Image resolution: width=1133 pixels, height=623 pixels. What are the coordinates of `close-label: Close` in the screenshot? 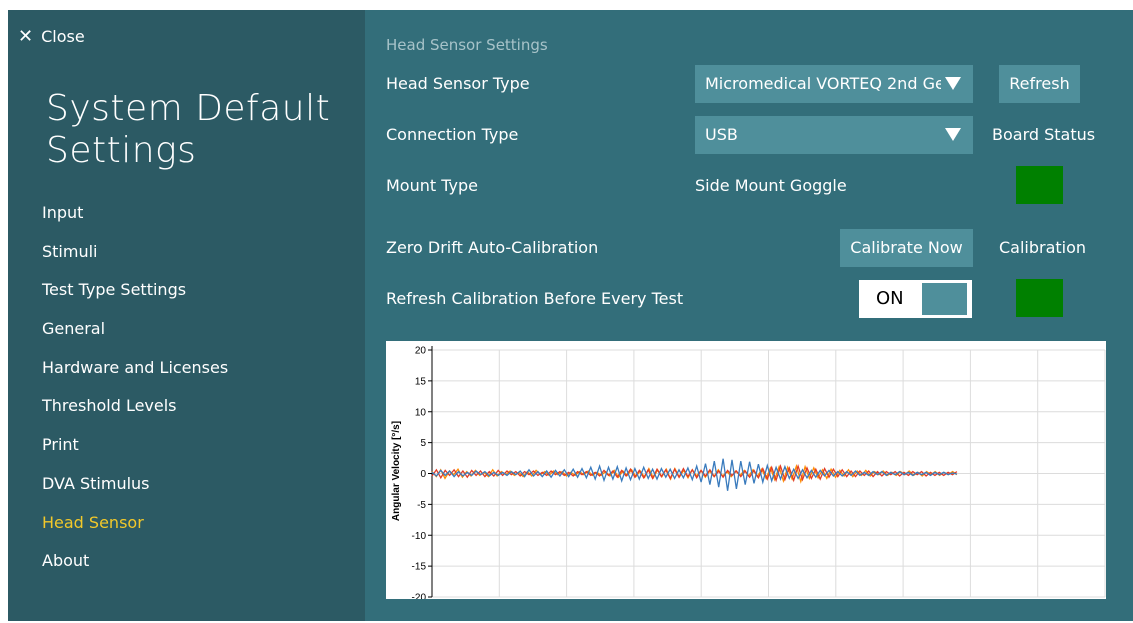 It's located at (63, 36).